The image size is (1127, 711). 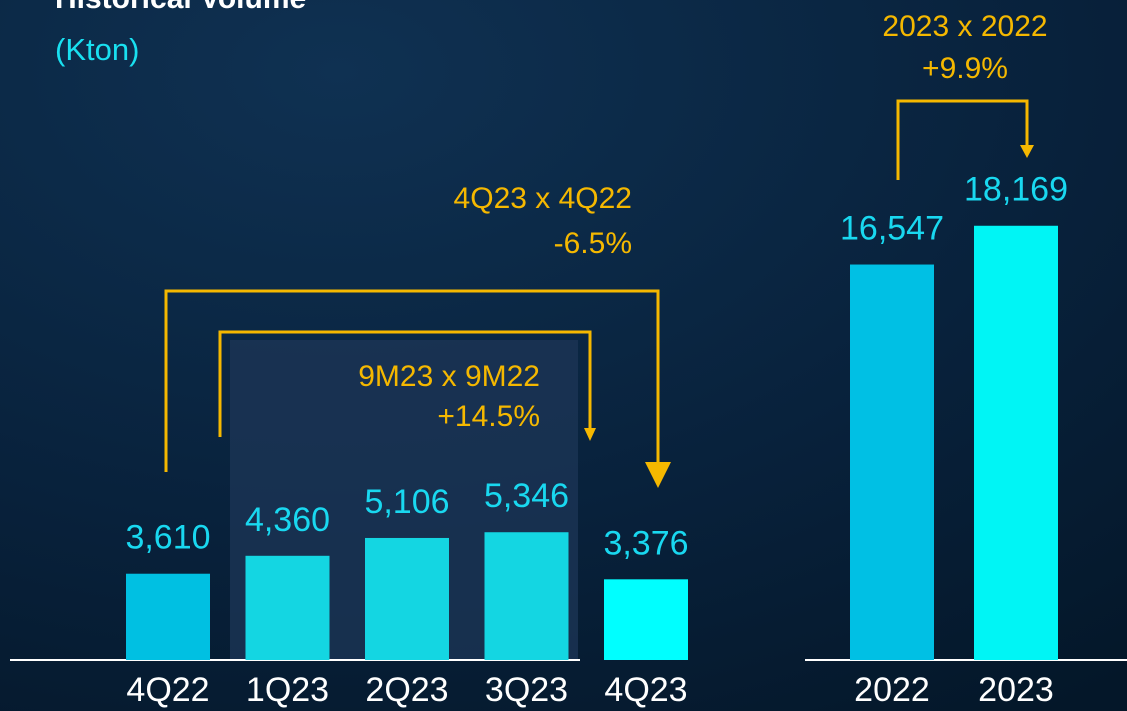 I want to click on value-label: 18,169, so click(x=1016, y=190).